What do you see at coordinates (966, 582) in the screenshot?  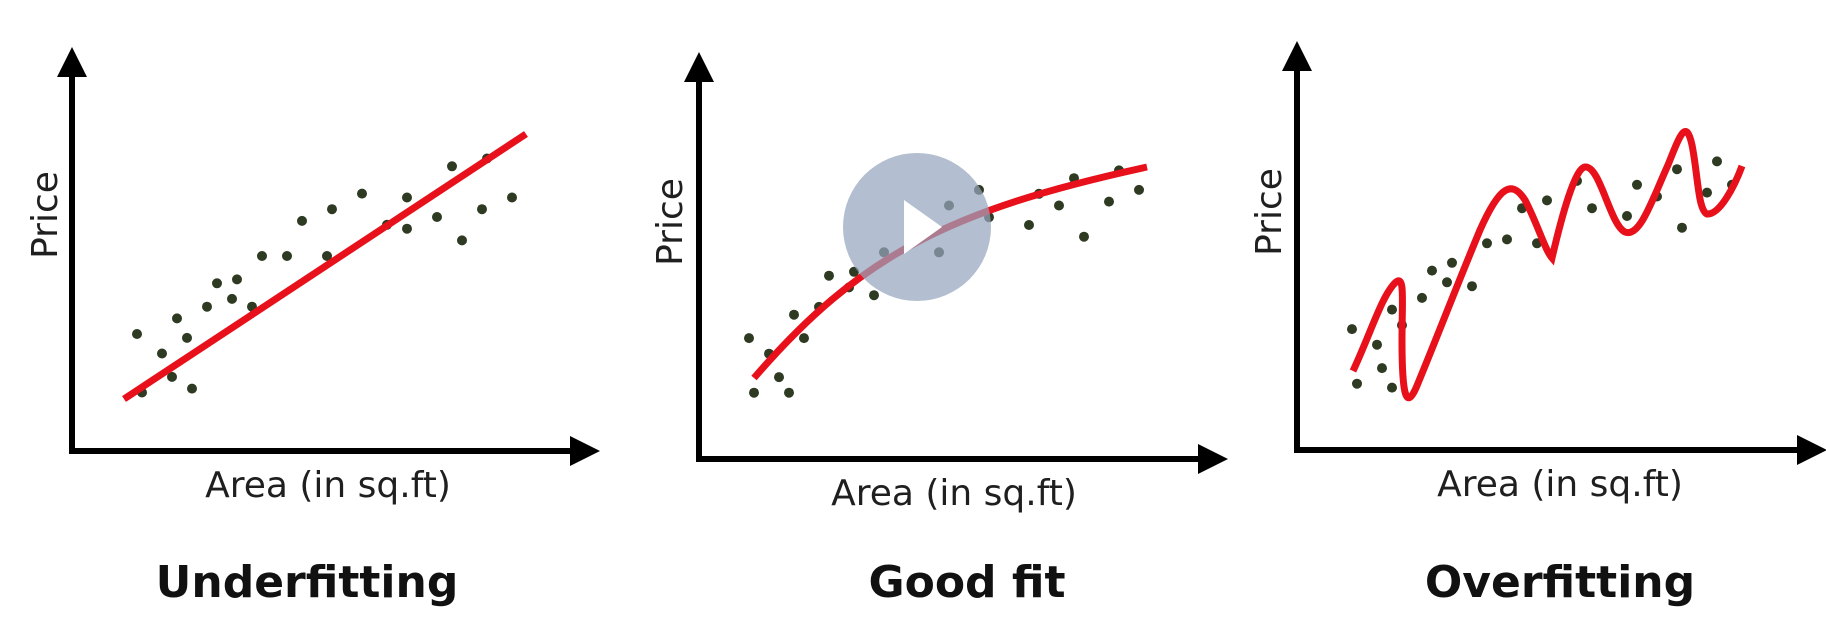 I see `panel-caption: Good fit` at bounding box center [966, 582].